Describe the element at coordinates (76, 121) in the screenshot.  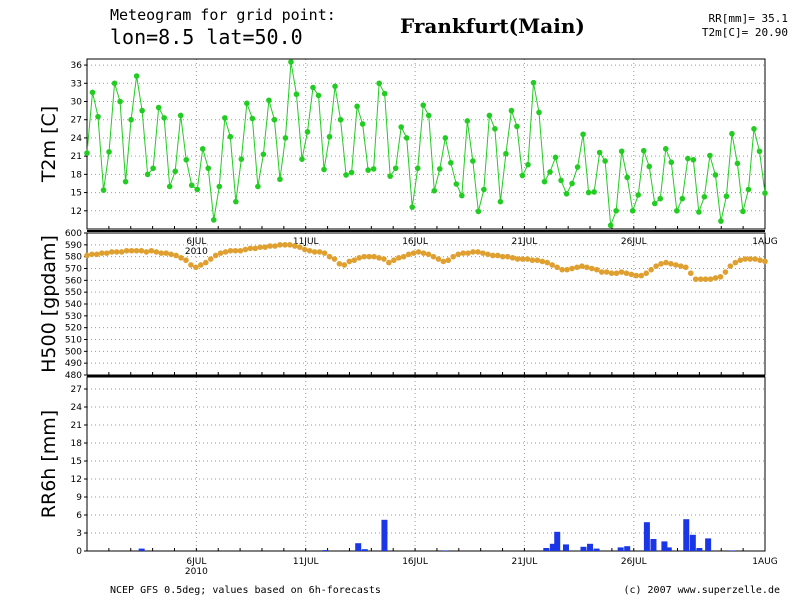
I see `y-tick-label: 27` at that location.